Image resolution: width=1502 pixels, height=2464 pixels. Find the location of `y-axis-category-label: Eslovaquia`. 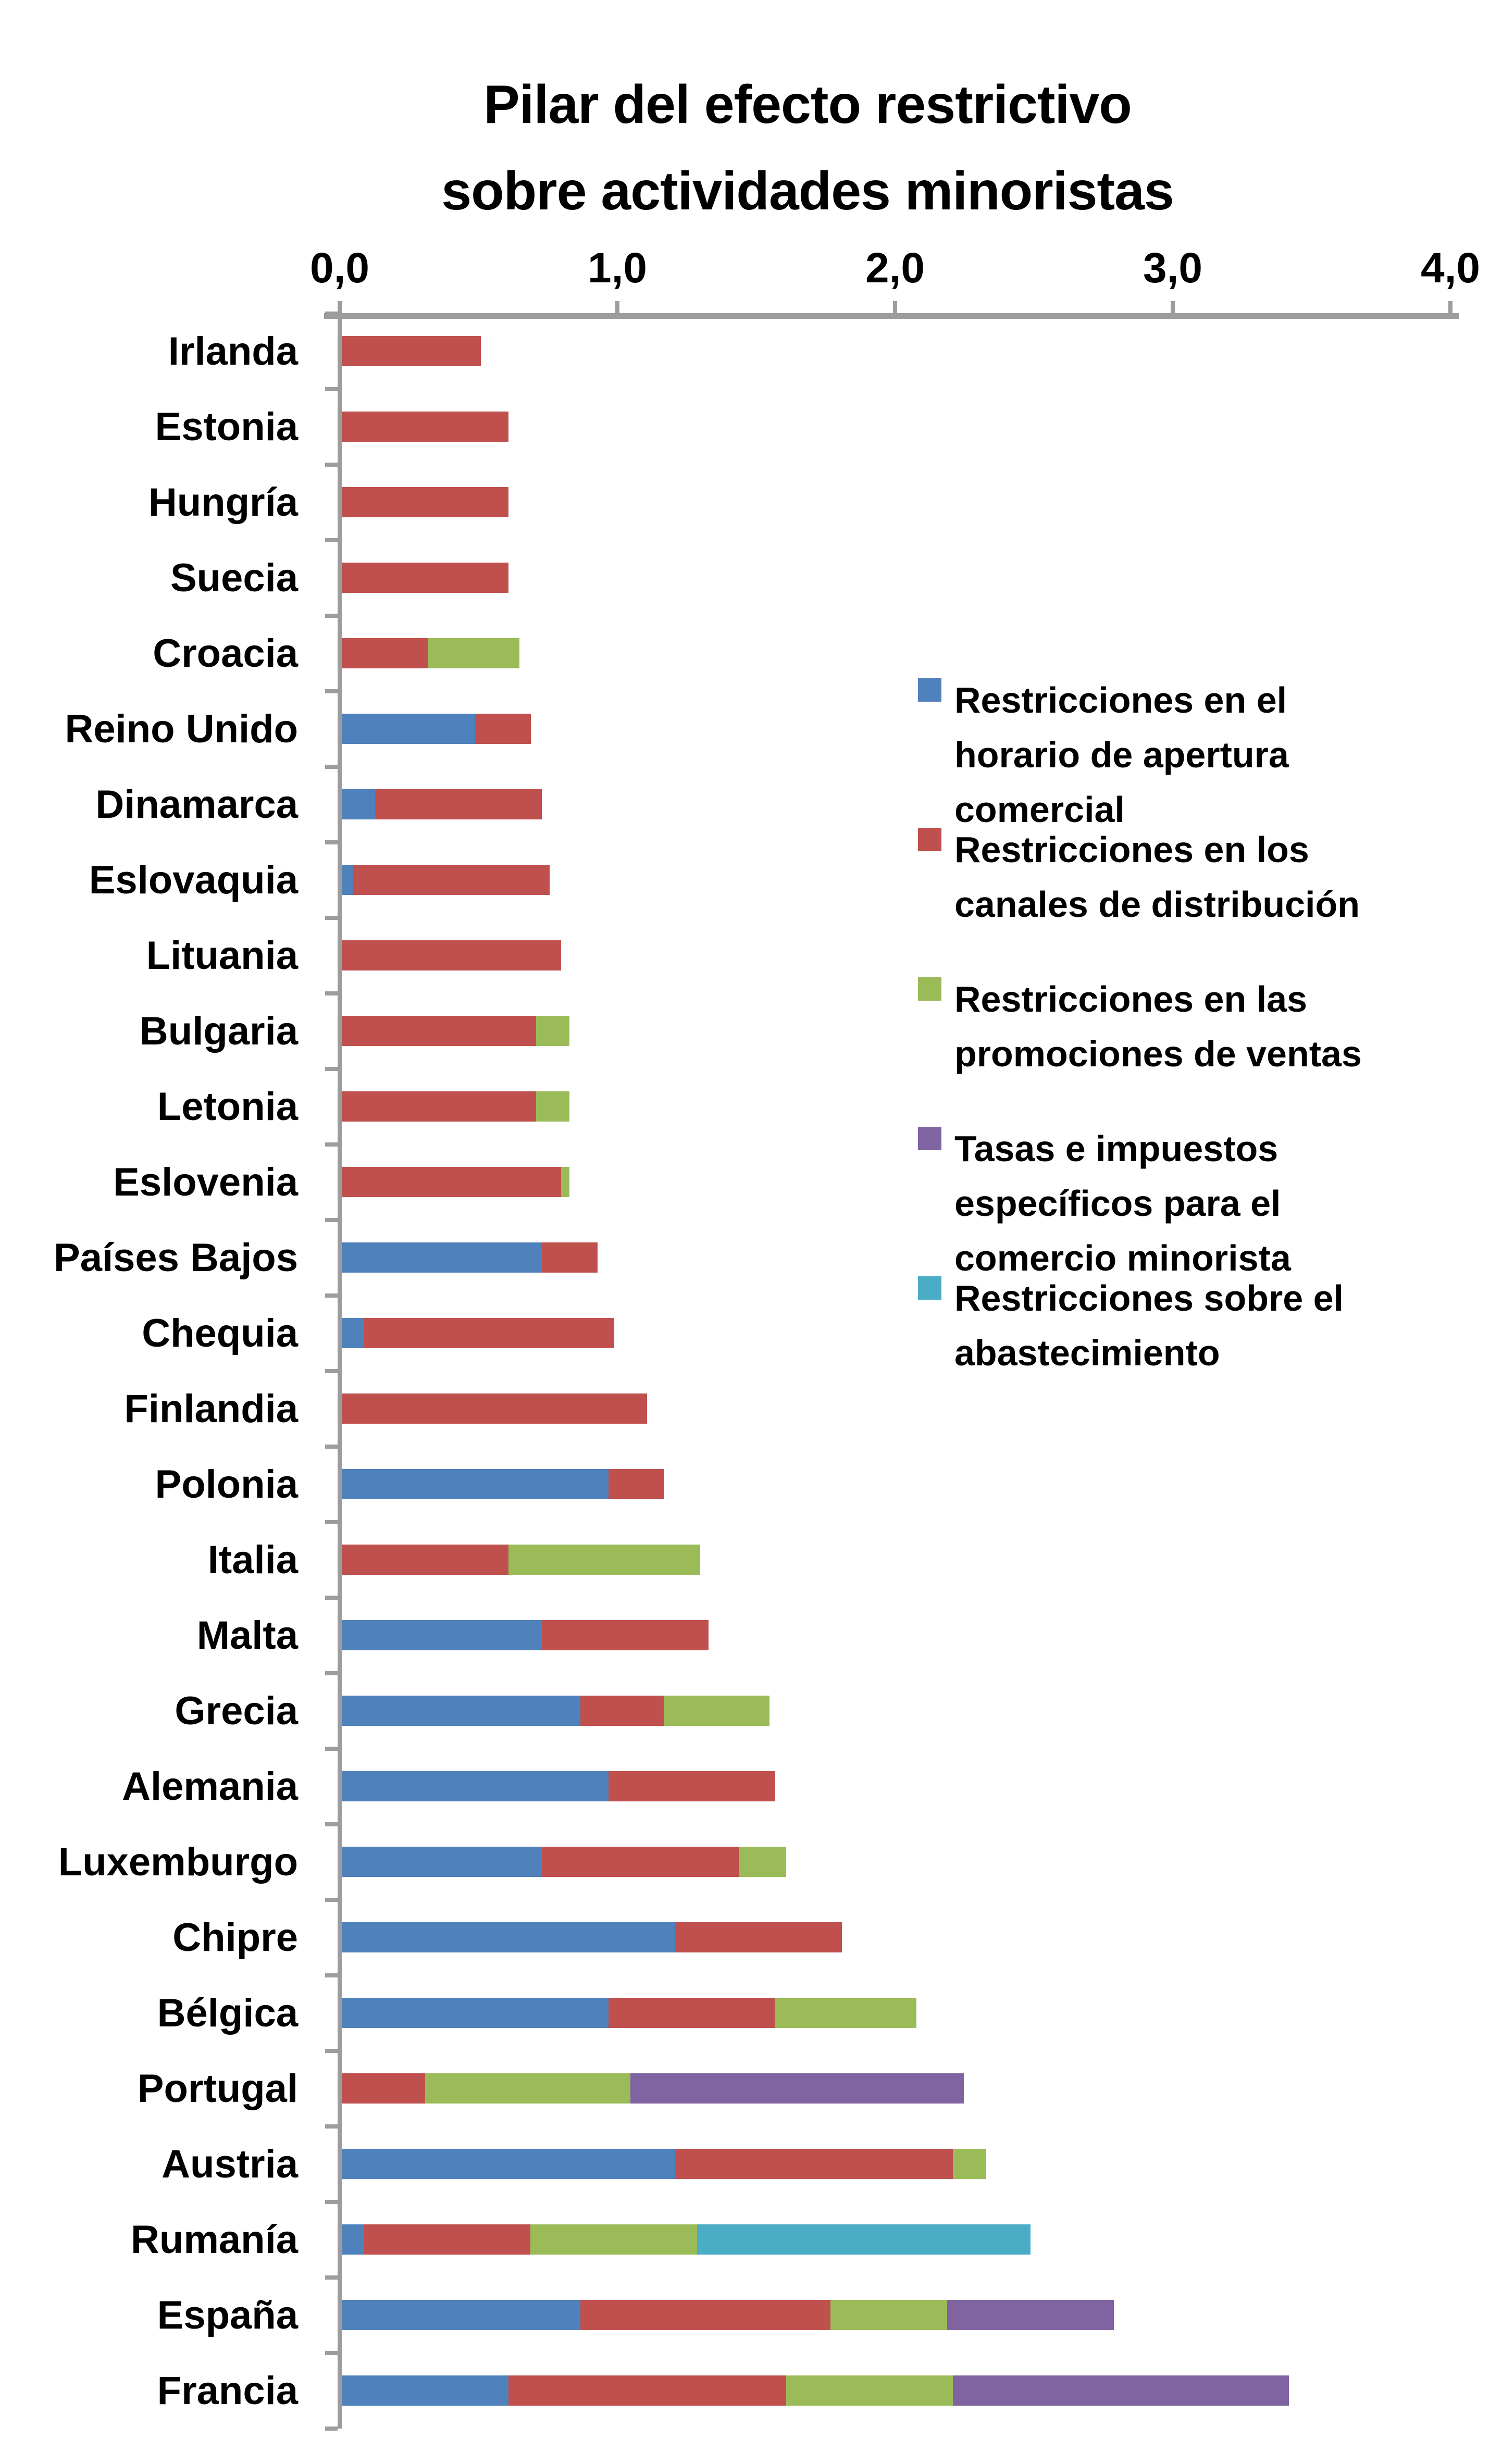

y-axis-category-label: Eslovaquia is located at coordinates (193, 879).